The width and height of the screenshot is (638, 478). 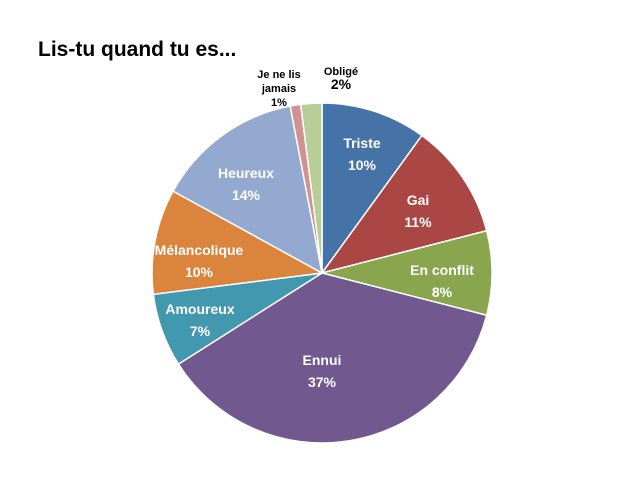 What do you see at coordinates (418, 222) in the screenshot?
I see `slice-value-label: 11%` at bounding box center [418, 222].